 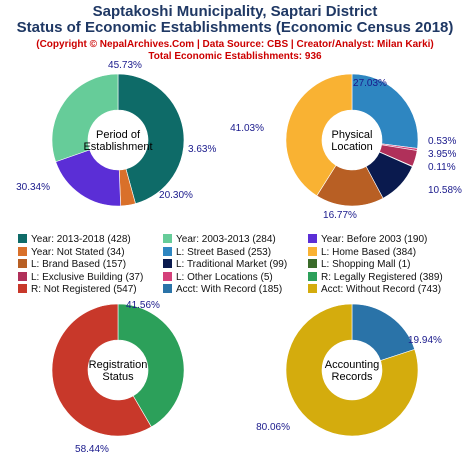 I want to click on legend-label: Year: 2003-2013 (284), so click(x=226, y=239).